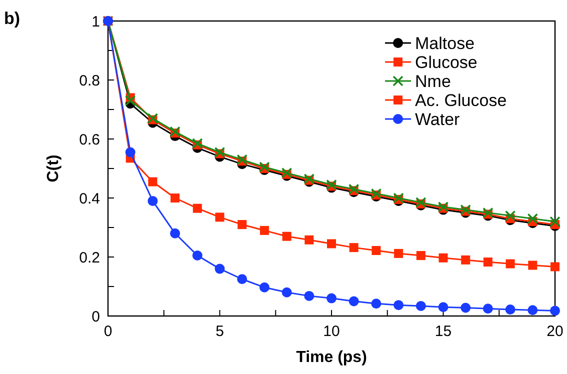 This screenshot has width=567, height=374. I want to click on y-tick-label: 0, so click(96, 317).